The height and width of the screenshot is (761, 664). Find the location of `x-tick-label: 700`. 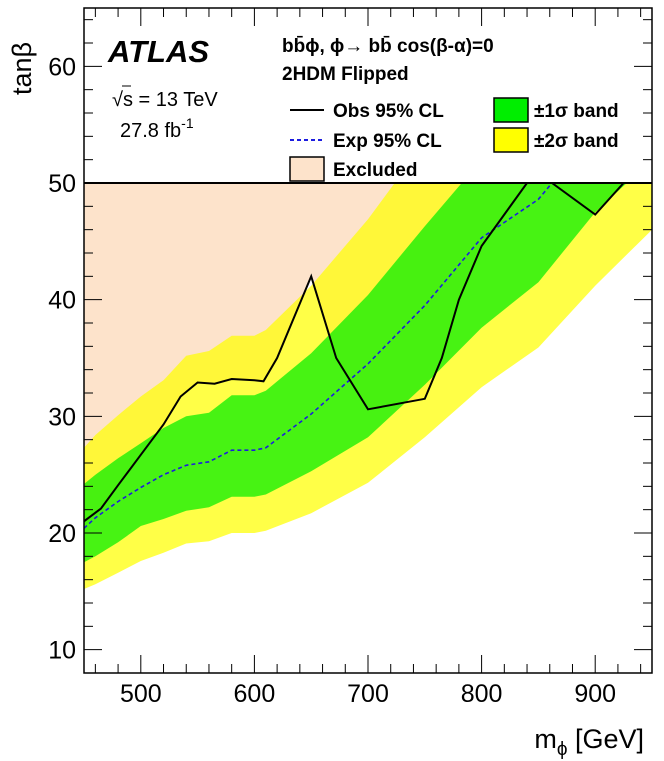

x-tick-label: 700 is located at coordinates (368, 694).